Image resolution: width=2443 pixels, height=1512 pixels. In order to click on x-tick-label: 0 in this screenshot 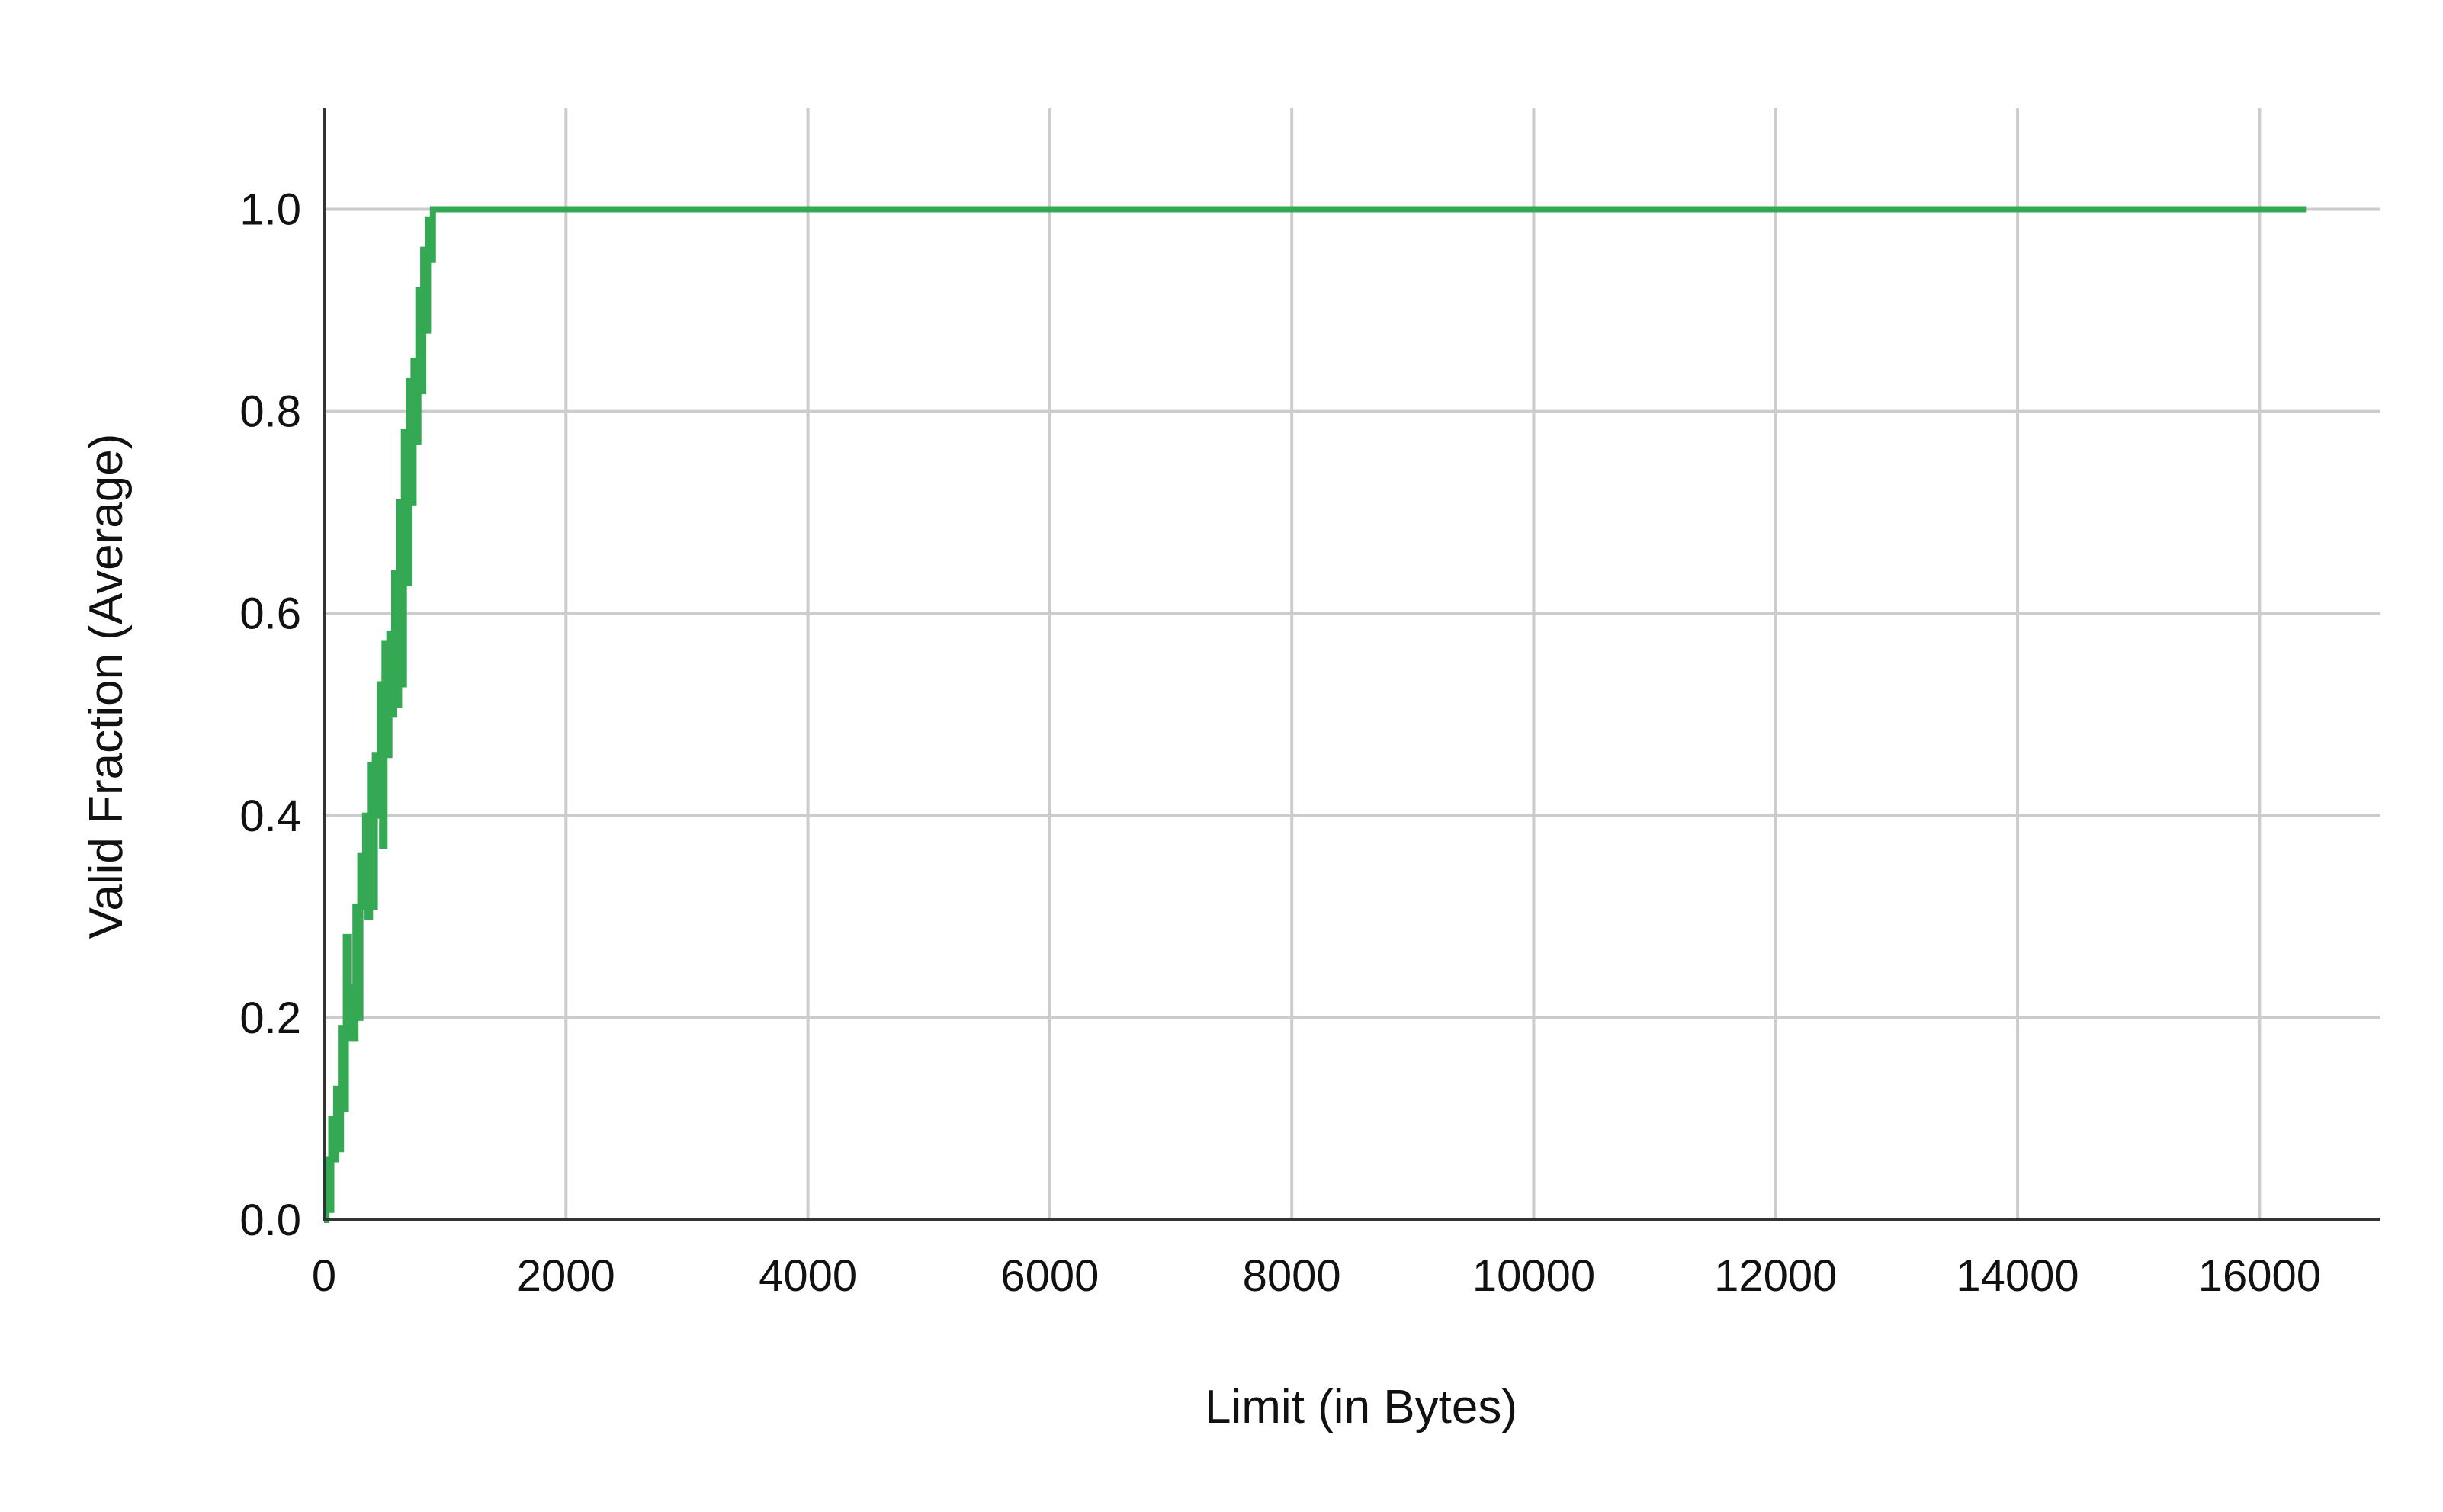, I will do `click(324, 1276)`.